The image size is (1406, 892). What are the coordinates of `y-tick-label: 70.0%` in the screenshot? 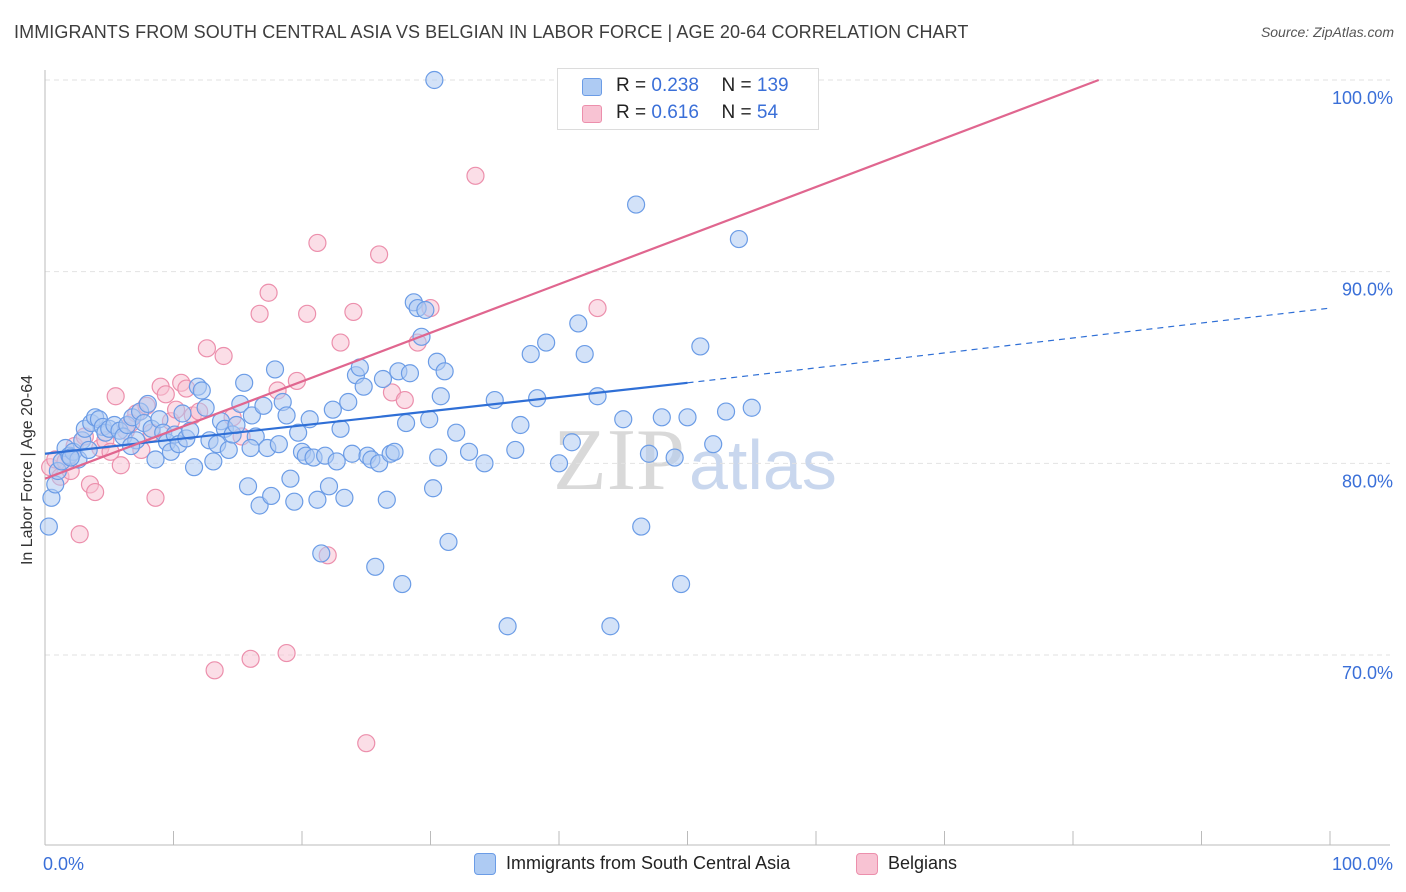 It's located at (1367, 673).